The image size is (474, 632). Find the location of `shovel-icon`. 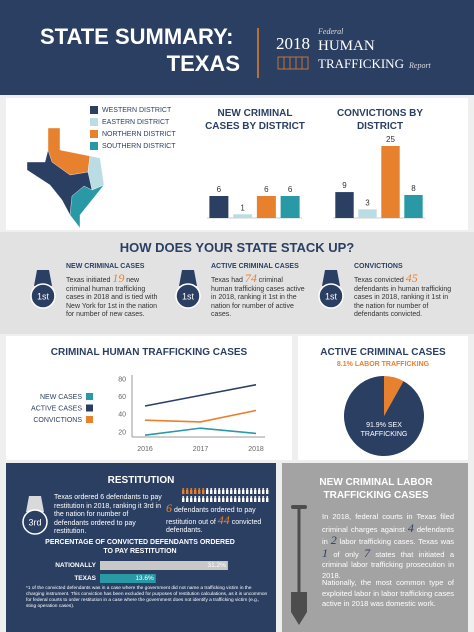

shovel-icon is located at coordinates (299, 565).